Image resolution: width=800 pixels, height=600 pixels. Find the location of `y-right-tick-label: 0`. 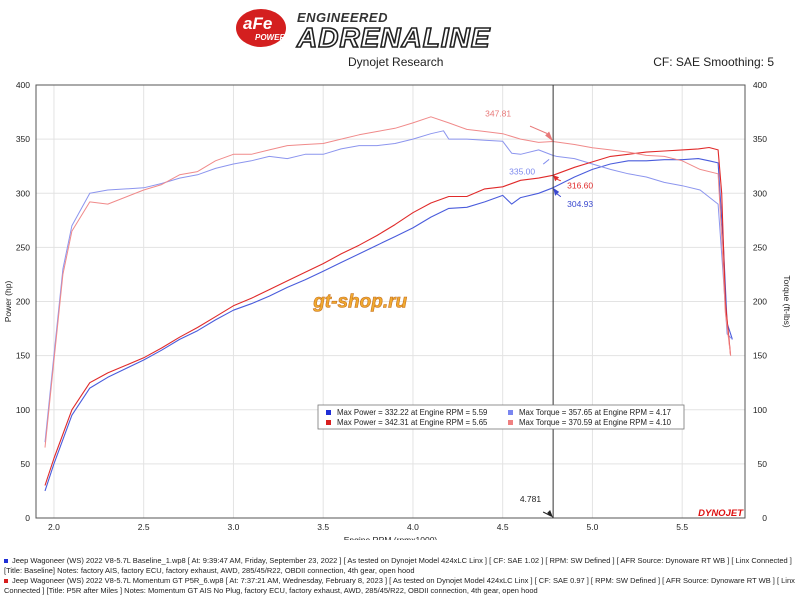

y-right-tick-label: 0 is located at coordinates (764, 518).